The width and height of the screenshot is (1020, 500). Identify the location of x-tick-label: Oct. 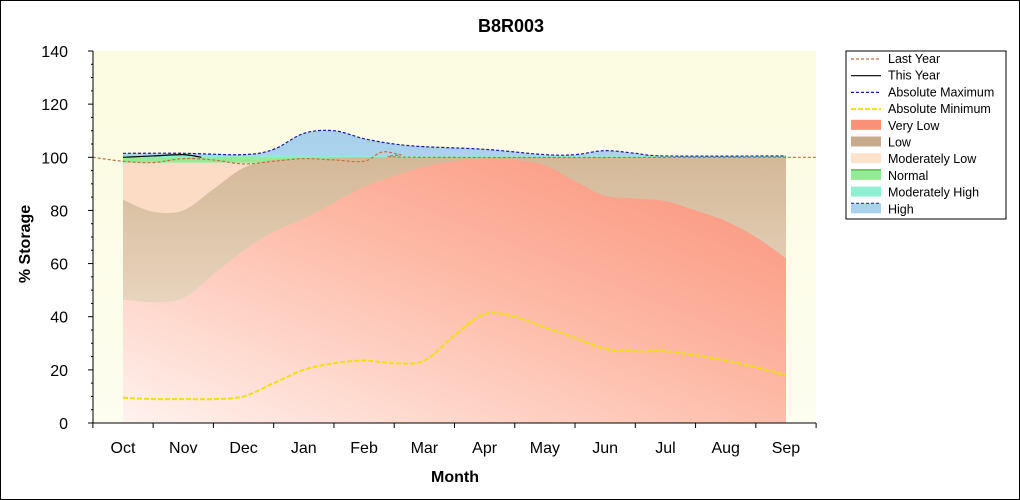
(123, 448).